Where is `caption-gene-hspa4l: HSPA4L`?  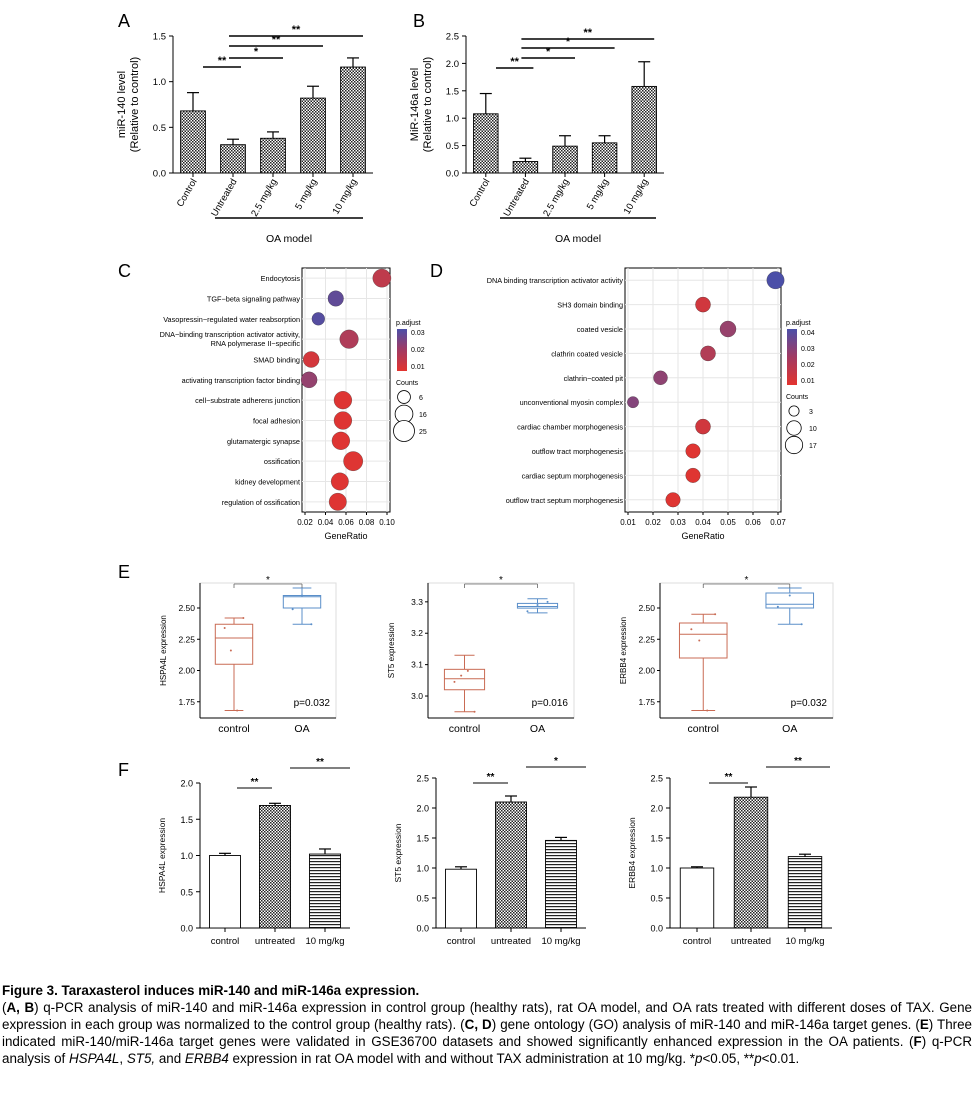 caption-gene-hspa4l: HSPA4L is located at coordinates (94, 1058).